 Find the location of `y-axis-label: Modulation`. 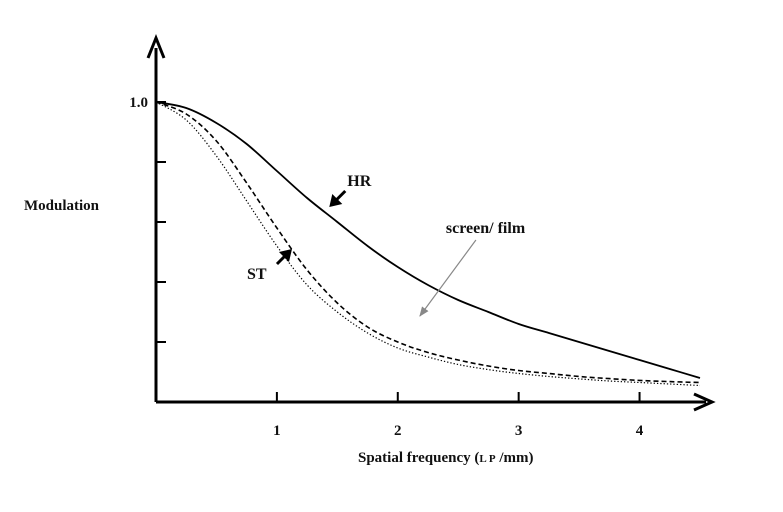

y-axis-label: Modulation is located at coordinates (62, 206).